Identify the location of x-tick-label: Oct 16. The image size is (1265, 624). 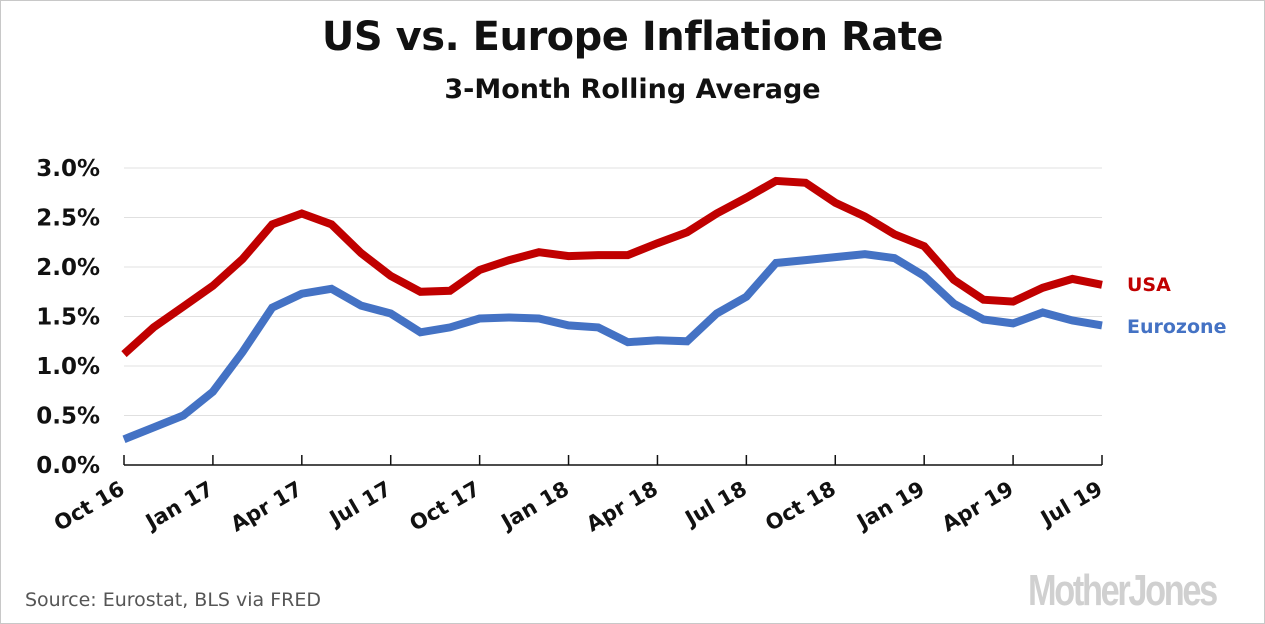
(89, 506).